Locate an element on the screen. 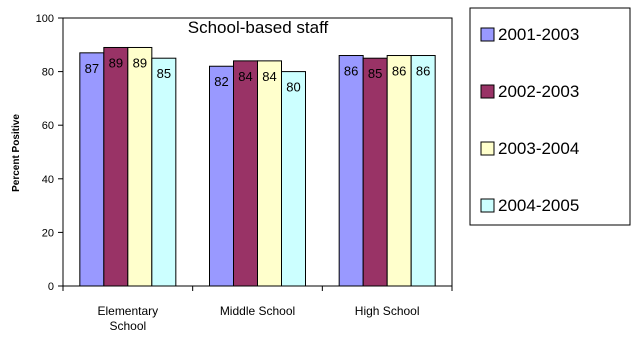 The height and width of the screenshot is (337, 638). x-tick-label: High School is located at coordinates (387, 311).